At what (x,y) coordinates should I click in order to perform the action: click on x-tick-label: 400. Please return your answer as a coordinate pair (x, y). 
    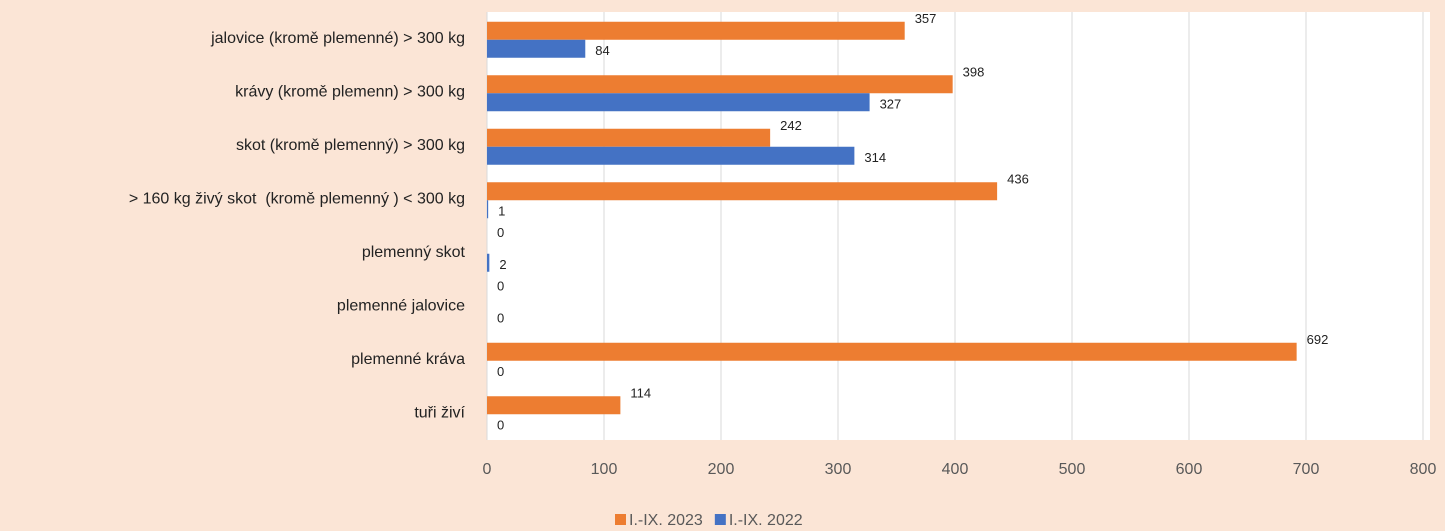
    Looking at the image, I should click on (955, 469).